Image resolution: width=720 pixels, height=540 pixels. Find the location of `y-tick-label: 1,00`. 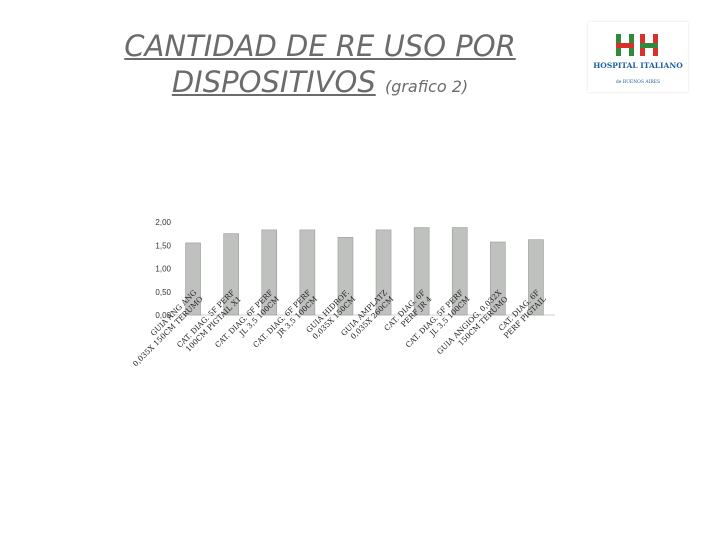

y-tick-label: 1,00 is located at coordinates (163, 269).